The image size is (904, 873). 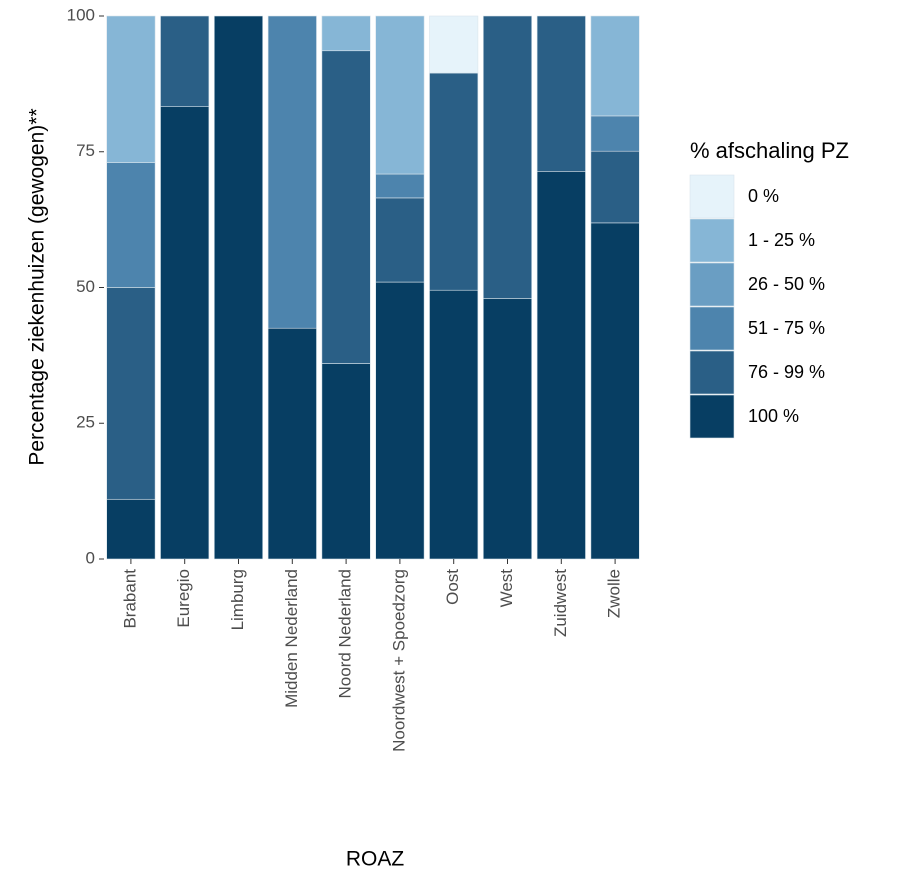 What do you see at coordinates (237, 599) in the screenshot?
I see `x-tick-label: Limburg` at bounding box center [237, 599].